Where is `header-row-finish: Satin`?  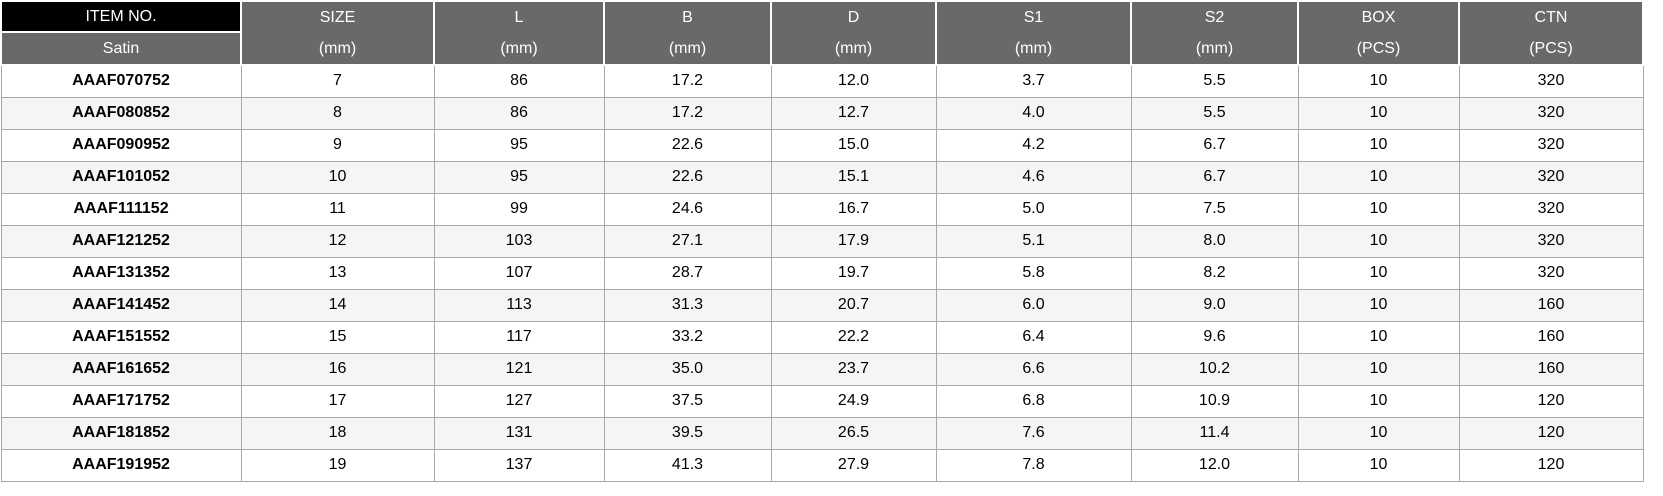
header-row-finish: Satin is located at coordinates (821, 48).